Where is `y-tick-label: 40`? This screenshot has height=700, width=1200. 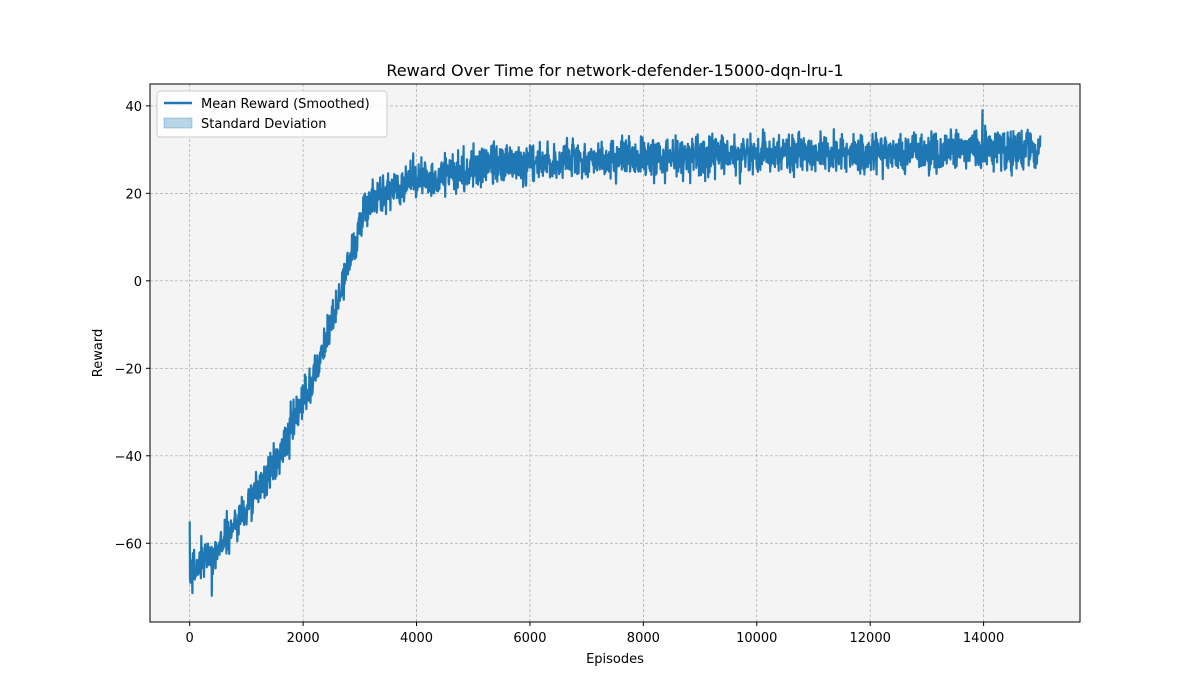
y-tick-label: 40 is located at coordinates (133, 107).